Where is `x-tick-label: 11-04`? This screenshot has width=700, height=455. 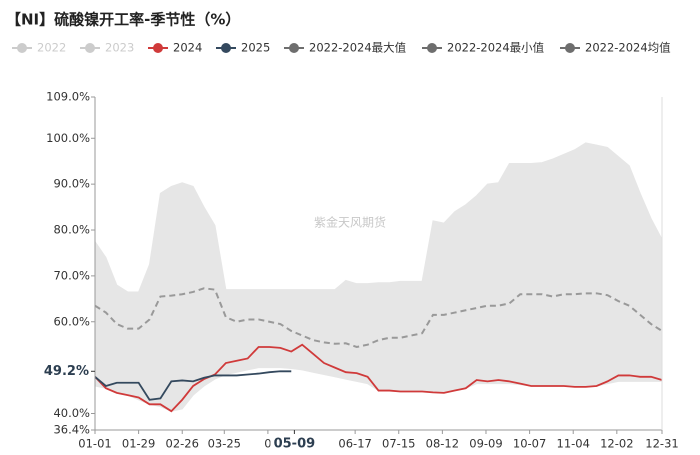 x-tick-label: 11-04 is located at coordinates (573, 444).